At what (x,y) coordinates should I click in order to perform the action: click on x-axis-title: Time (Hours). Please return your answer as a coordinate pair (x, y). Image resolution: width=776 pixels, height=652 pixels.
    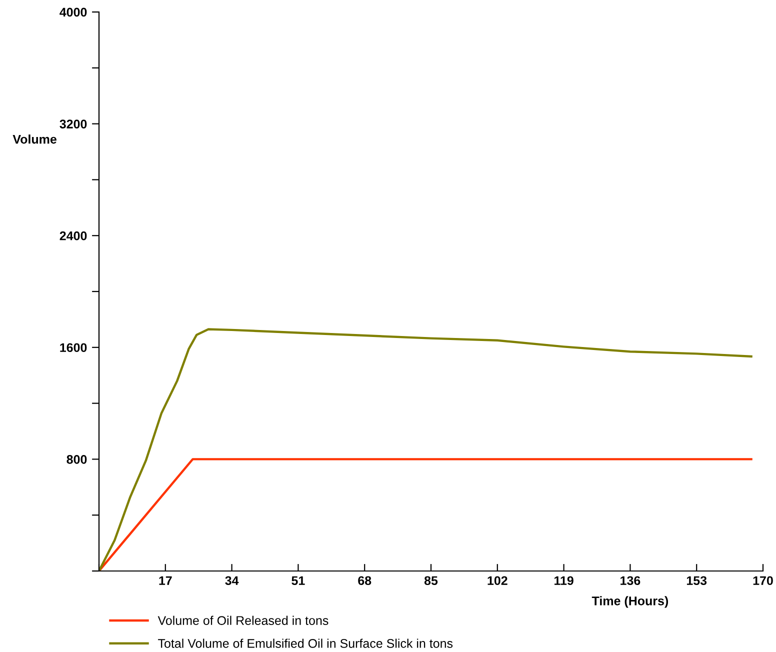
    Looking at the image, I should click on (630, 602).